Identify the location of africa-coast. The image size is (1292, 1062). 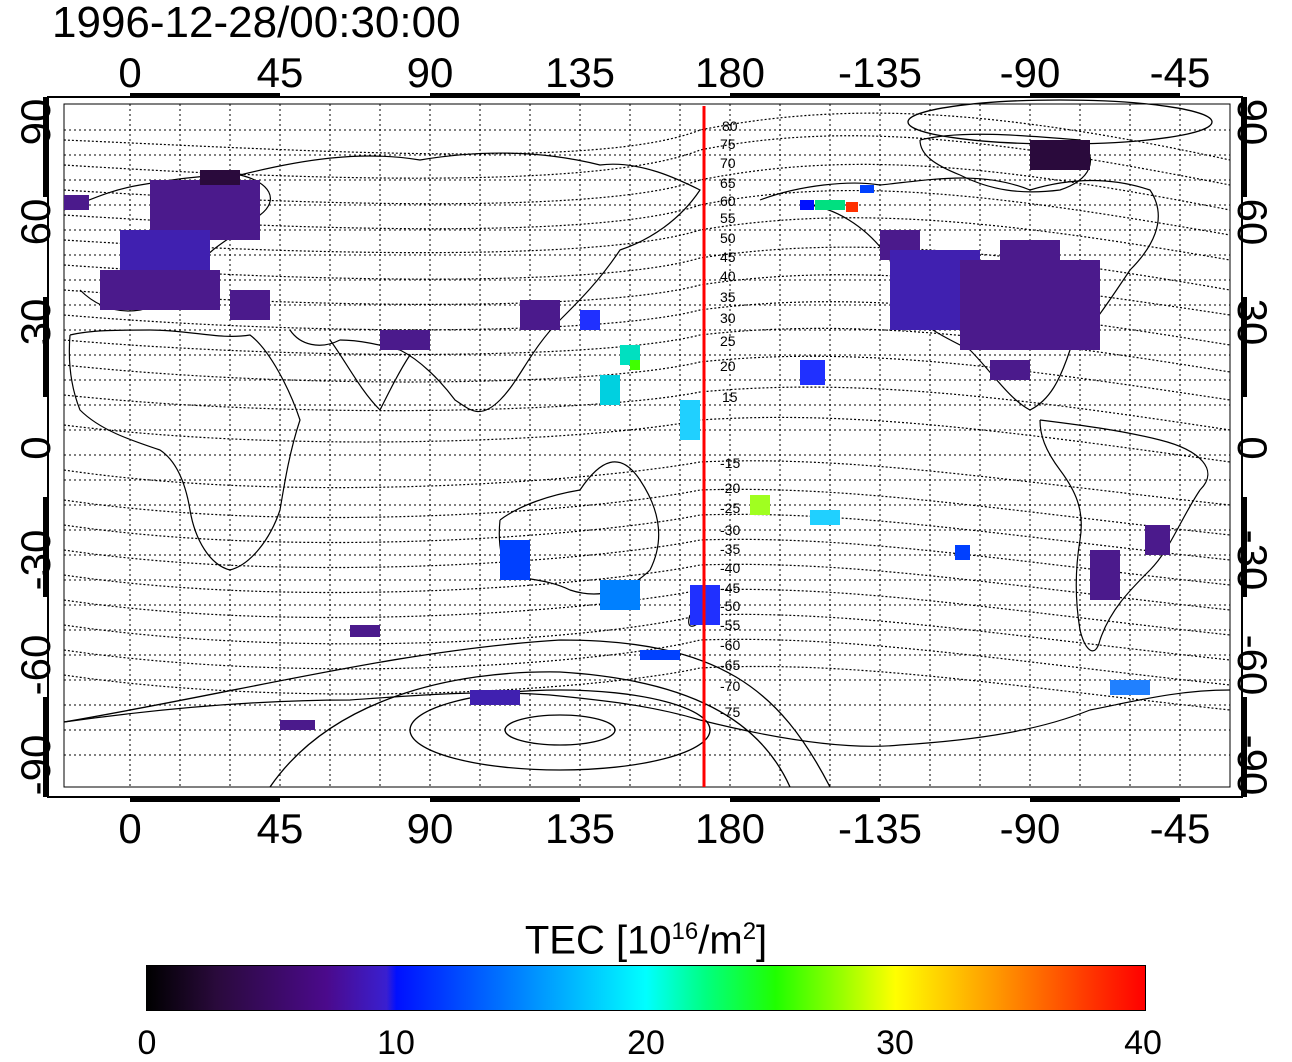
(184, 450).